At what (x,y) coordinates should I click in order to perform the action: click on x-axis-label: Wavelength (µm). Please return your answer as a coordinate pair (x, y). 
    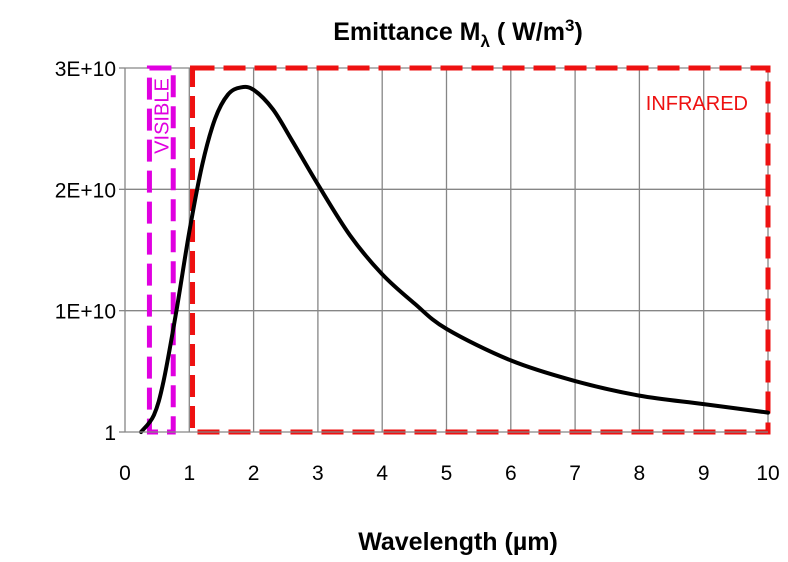
    Looking at the image, I should click on (458, 542).